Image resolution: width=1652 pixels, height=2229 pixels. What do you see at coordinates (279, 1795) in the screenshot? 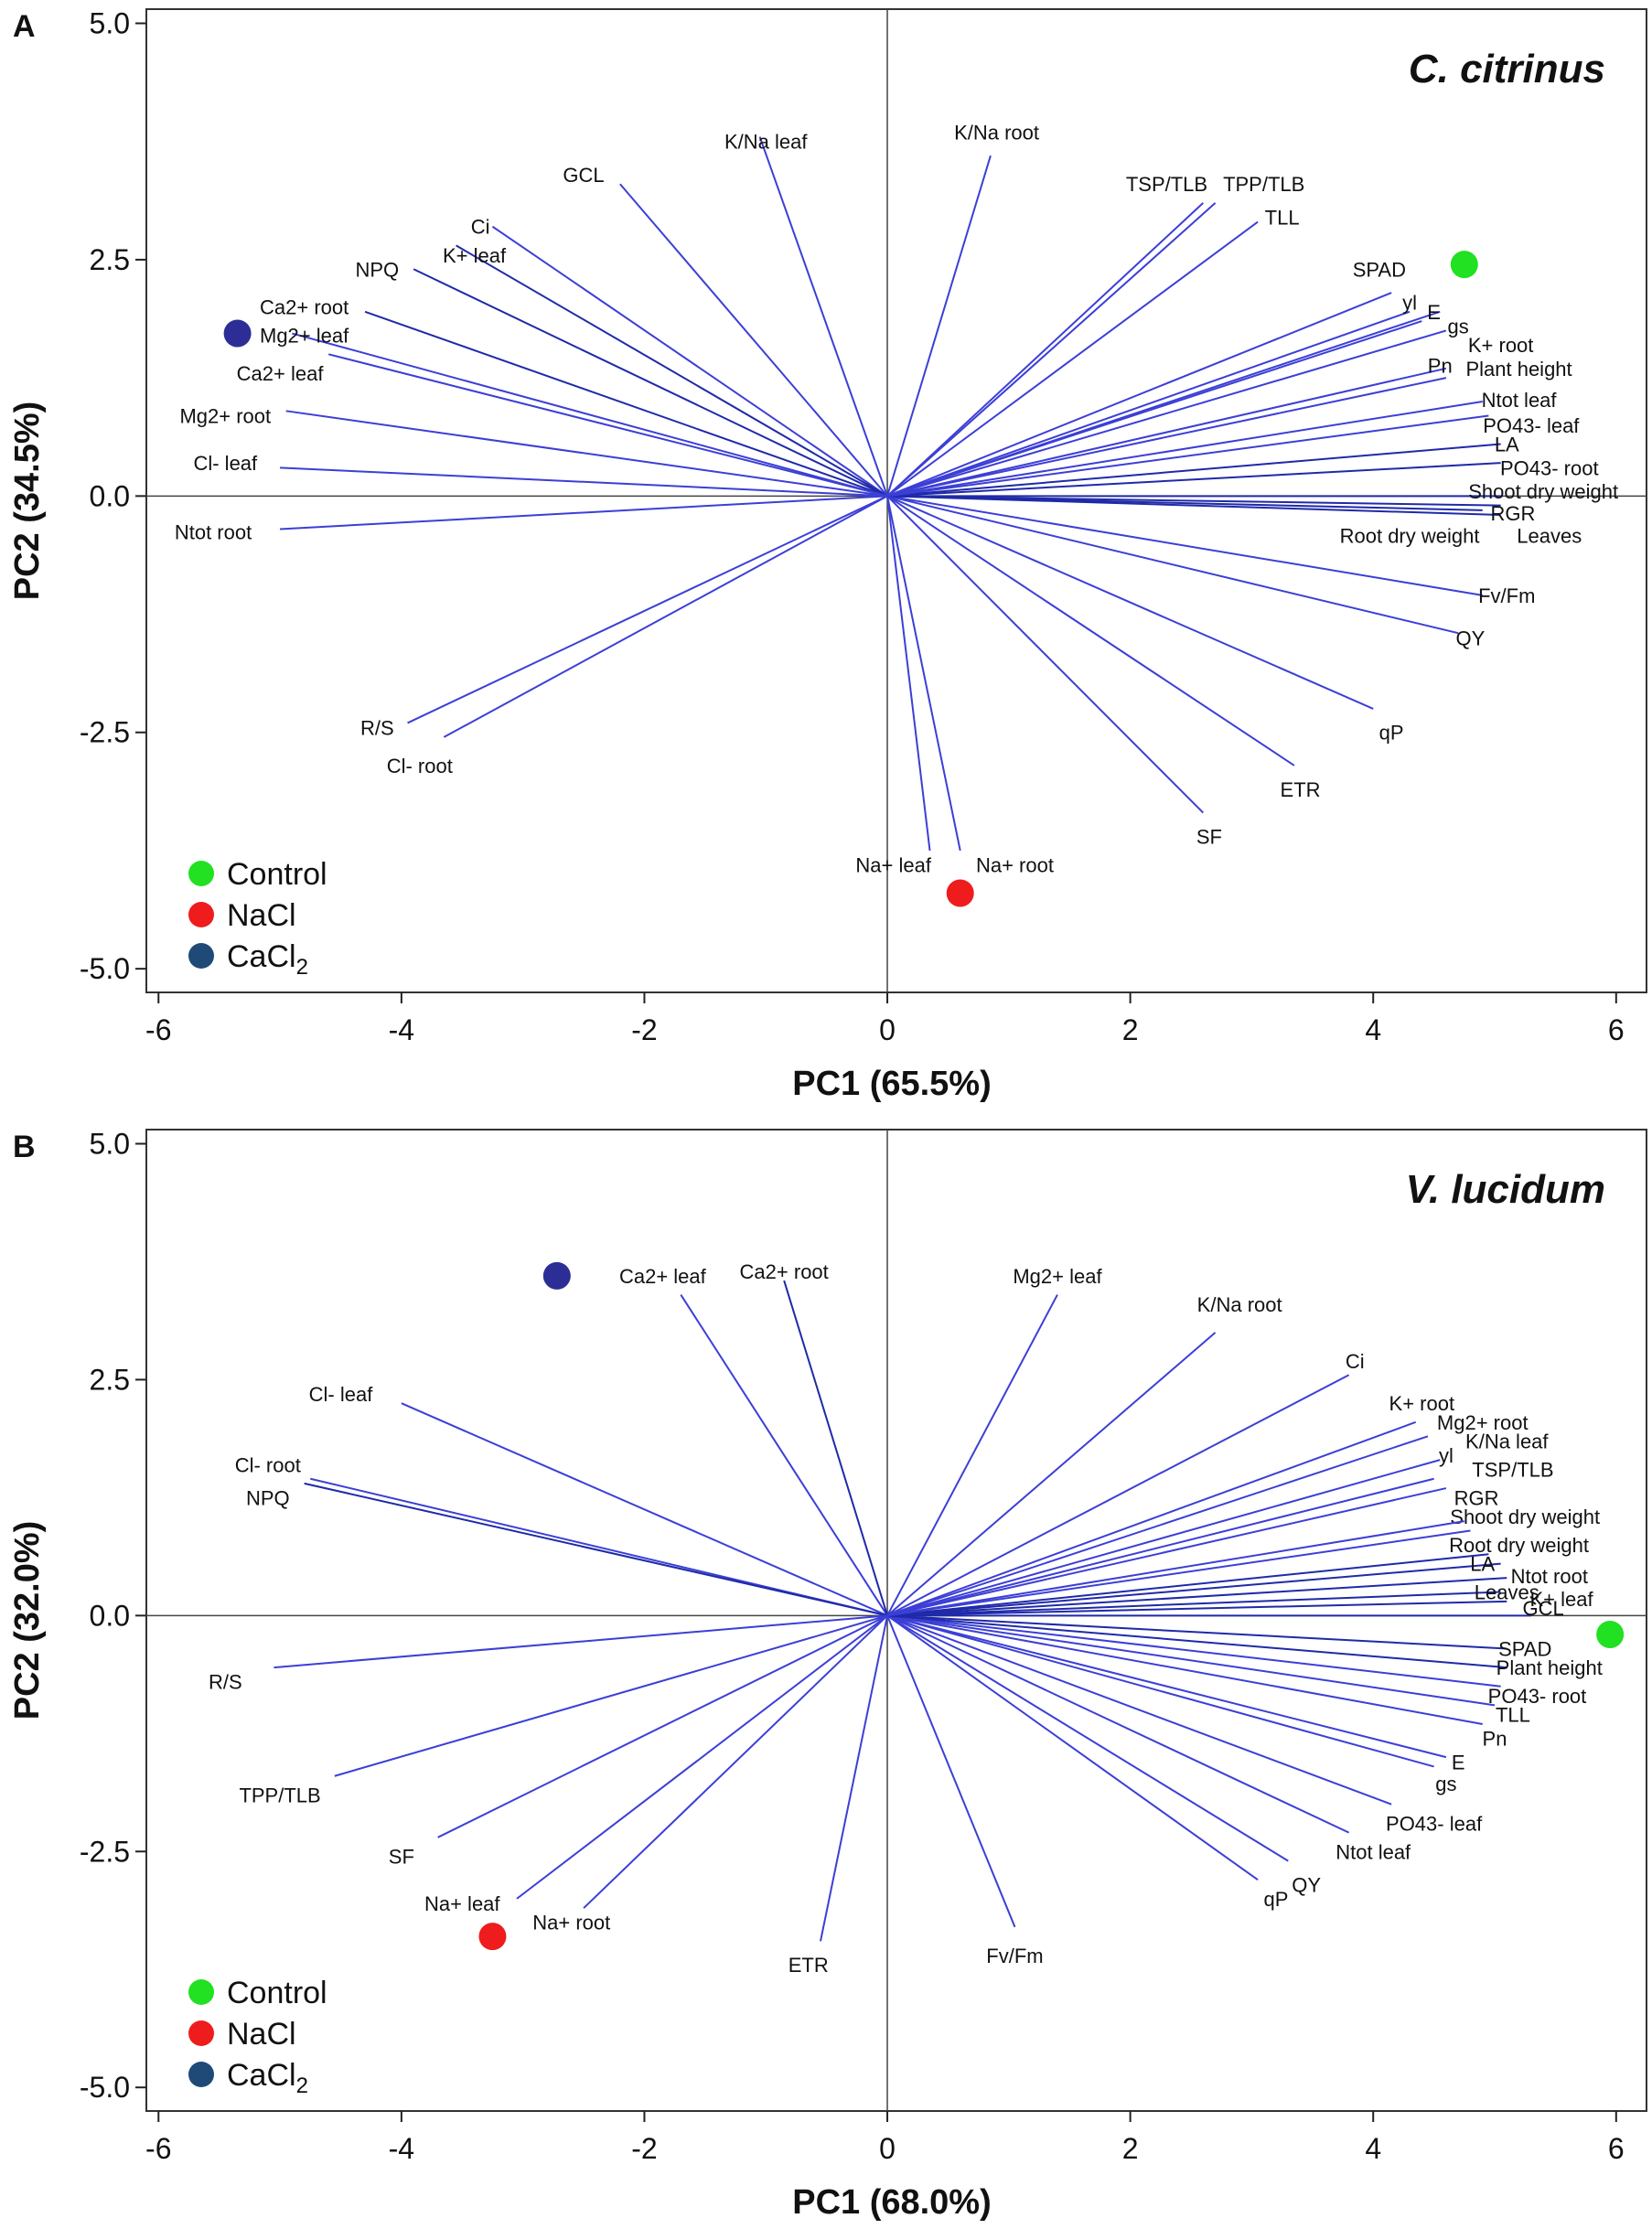
I see `loading-label: TPP/TLB` at bounding box center [279, 1795].